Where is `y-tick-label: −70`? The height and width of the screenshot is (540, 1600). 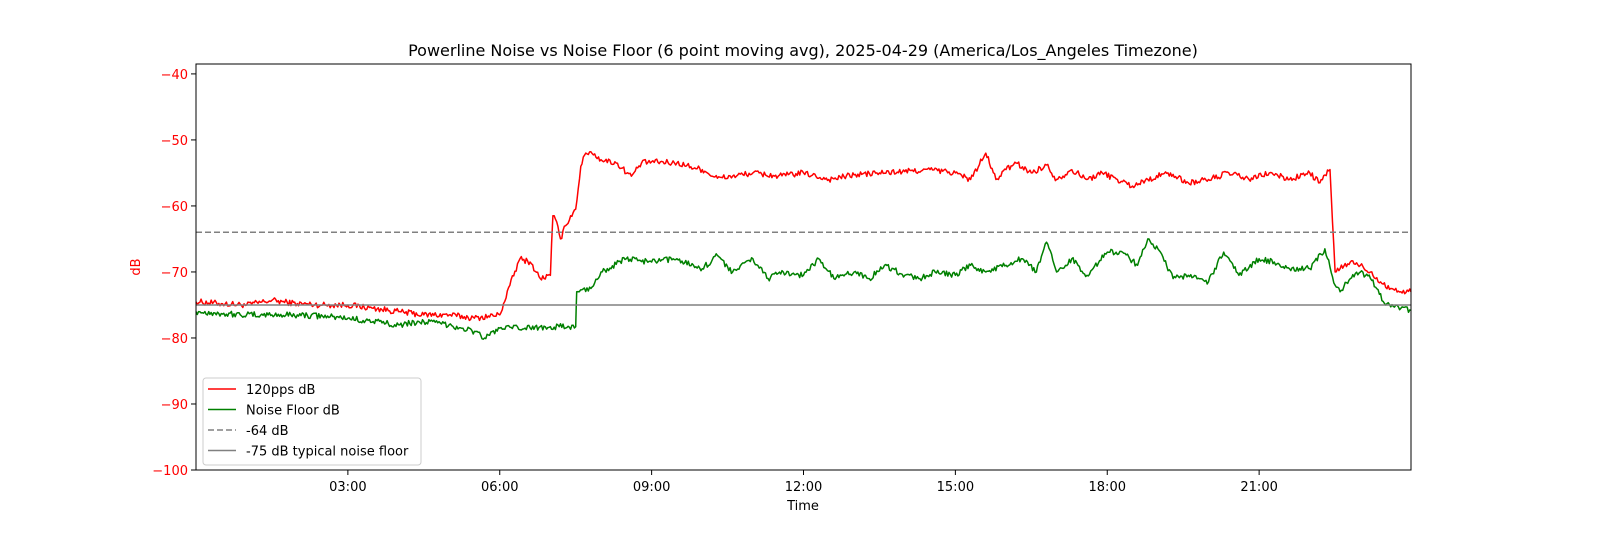 y-tick-label: −70 is located at coordinates (174, 273).